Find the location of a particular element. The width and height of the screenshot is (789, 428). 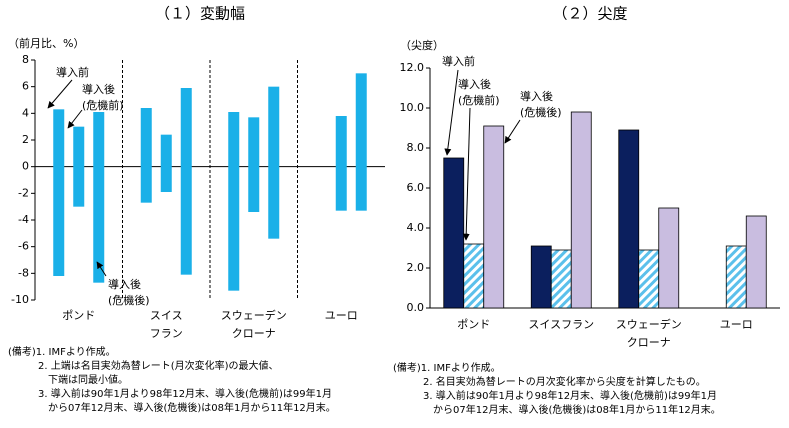

y-tick-label: 8.0 is located at coordinates (416, 147).